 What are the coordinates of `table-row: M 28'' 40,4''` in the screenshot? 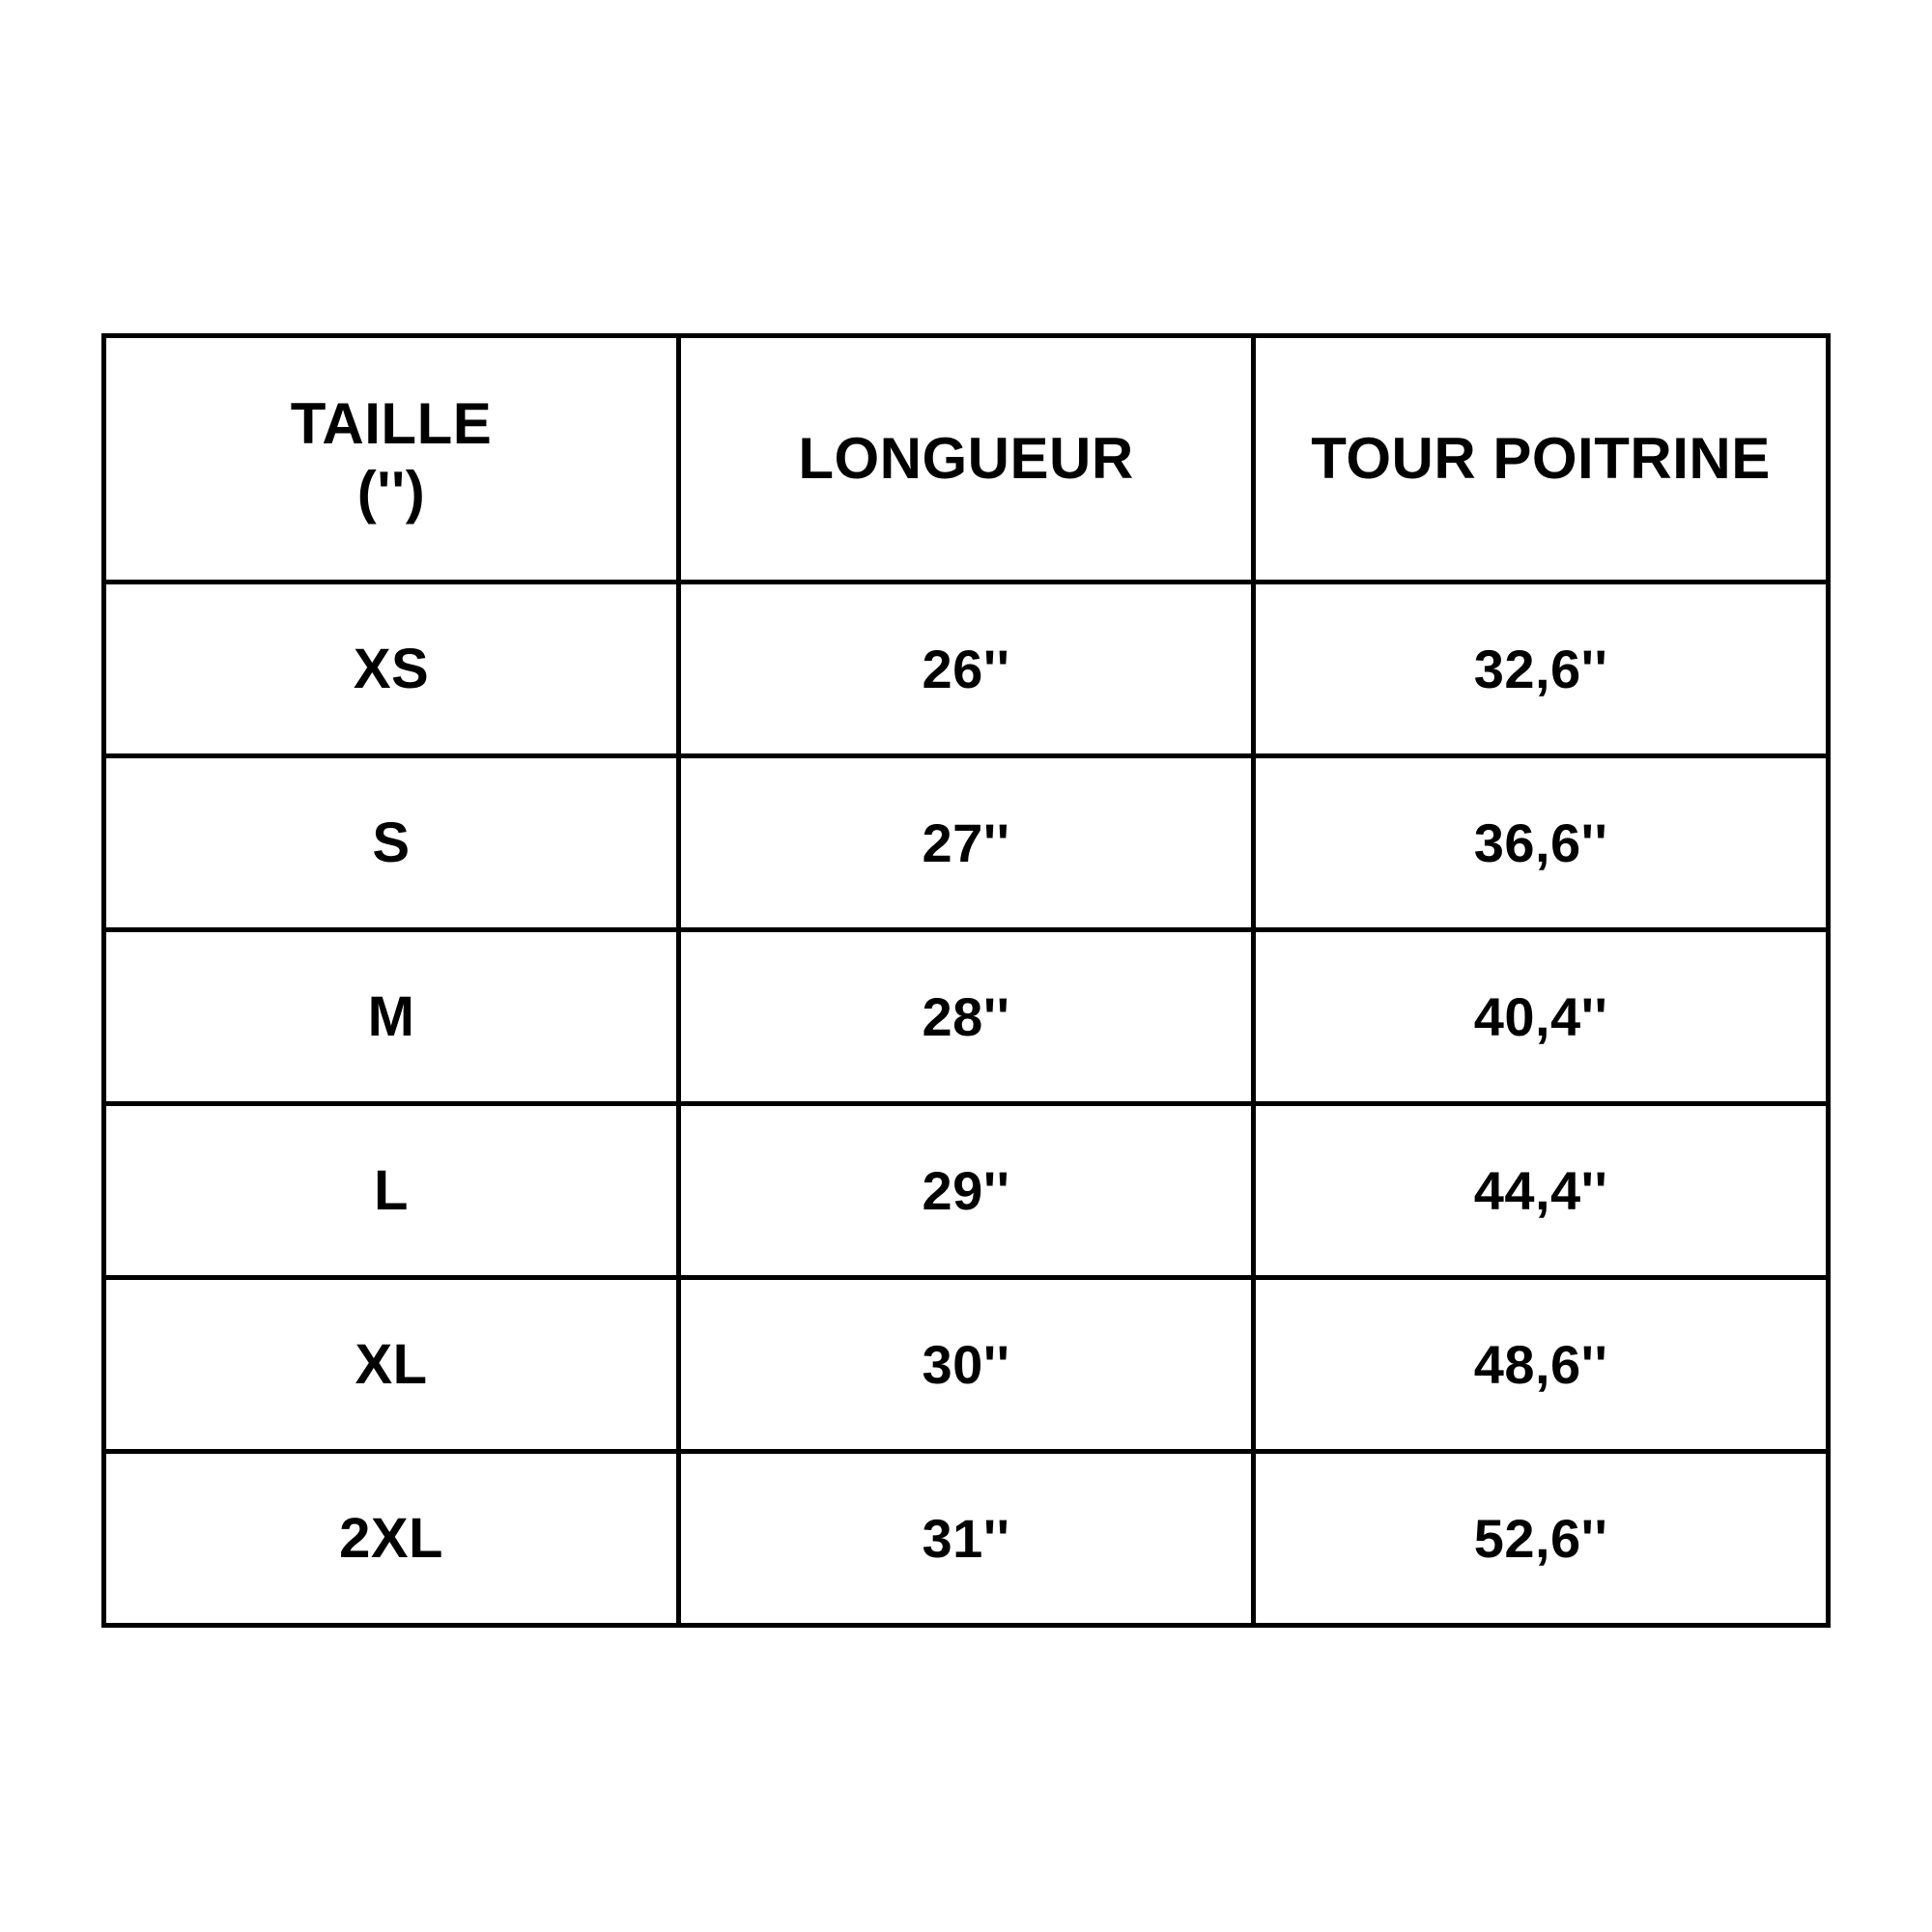 It's located at (966, 1016).